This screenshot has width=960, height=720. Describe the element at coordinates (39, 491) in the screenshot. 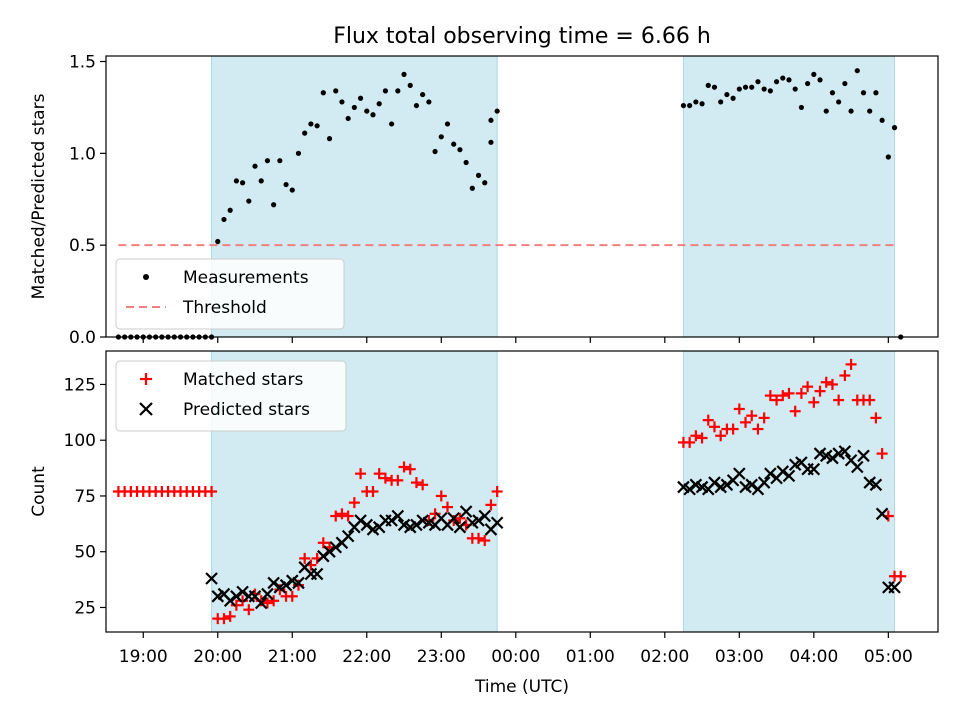

I see `y-axis-label: Count` at that location.